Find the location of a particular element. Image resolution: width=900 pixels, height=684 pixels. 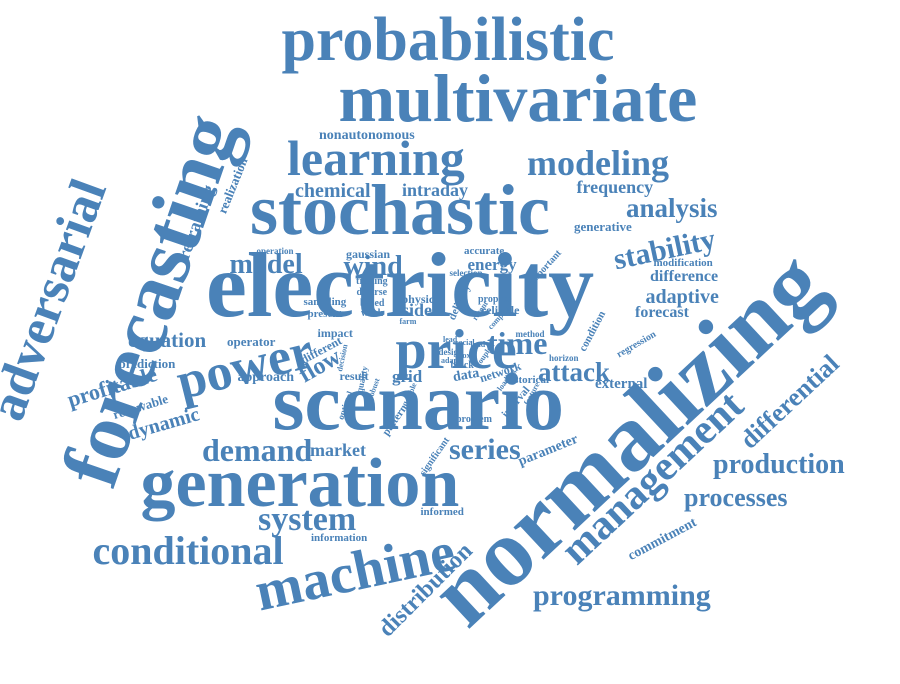

word-model: model is located at coordinates (266, 264).